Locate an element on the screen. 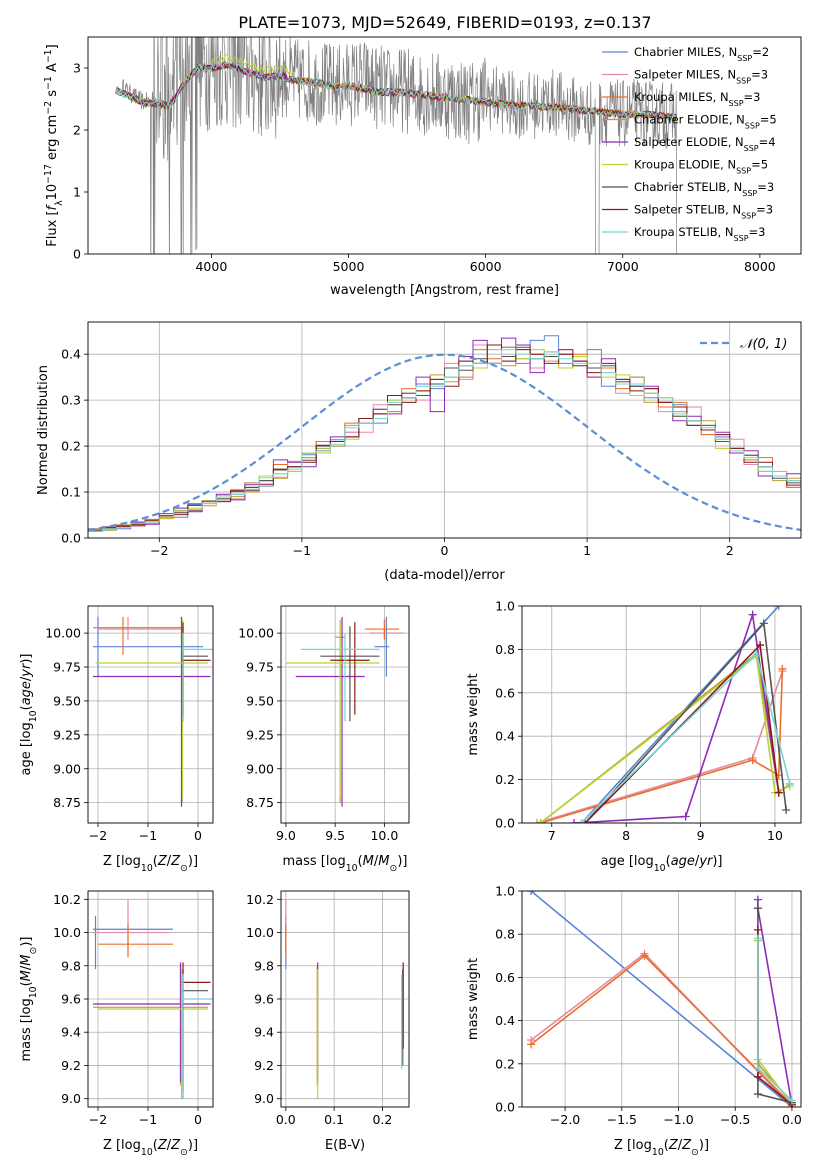 The image size is (819, 1170). y-tick-label: 9.0 is located at coordinates (71, 1098).